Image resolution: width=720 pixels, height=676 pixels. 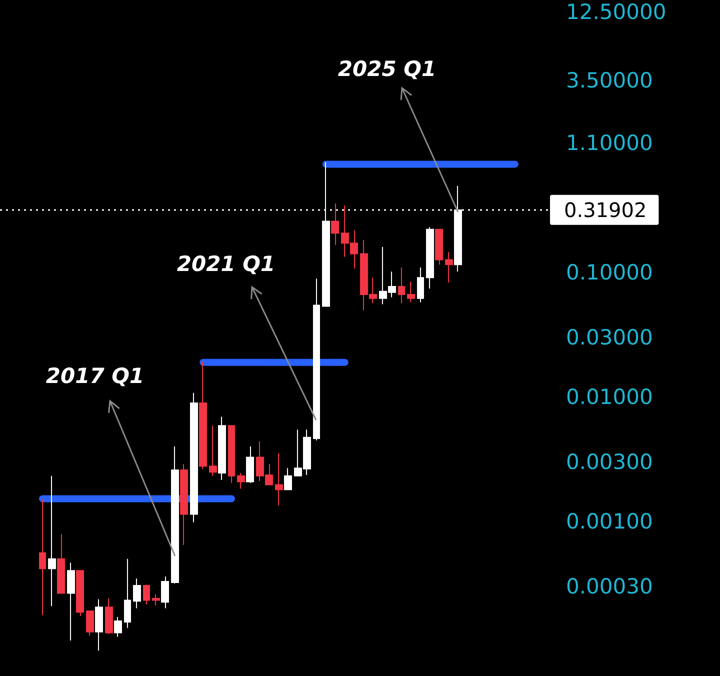 I want to click on y-tick-label: 0.03000, so click(x=609, y=338).